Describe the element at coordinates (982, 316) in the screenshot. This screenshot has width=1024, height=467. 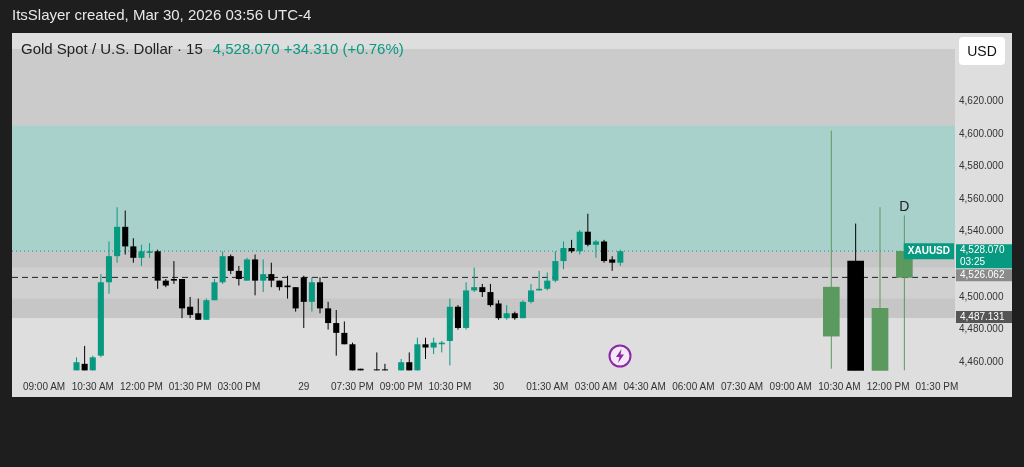
I see `band-label: 4,487.131` at that location.